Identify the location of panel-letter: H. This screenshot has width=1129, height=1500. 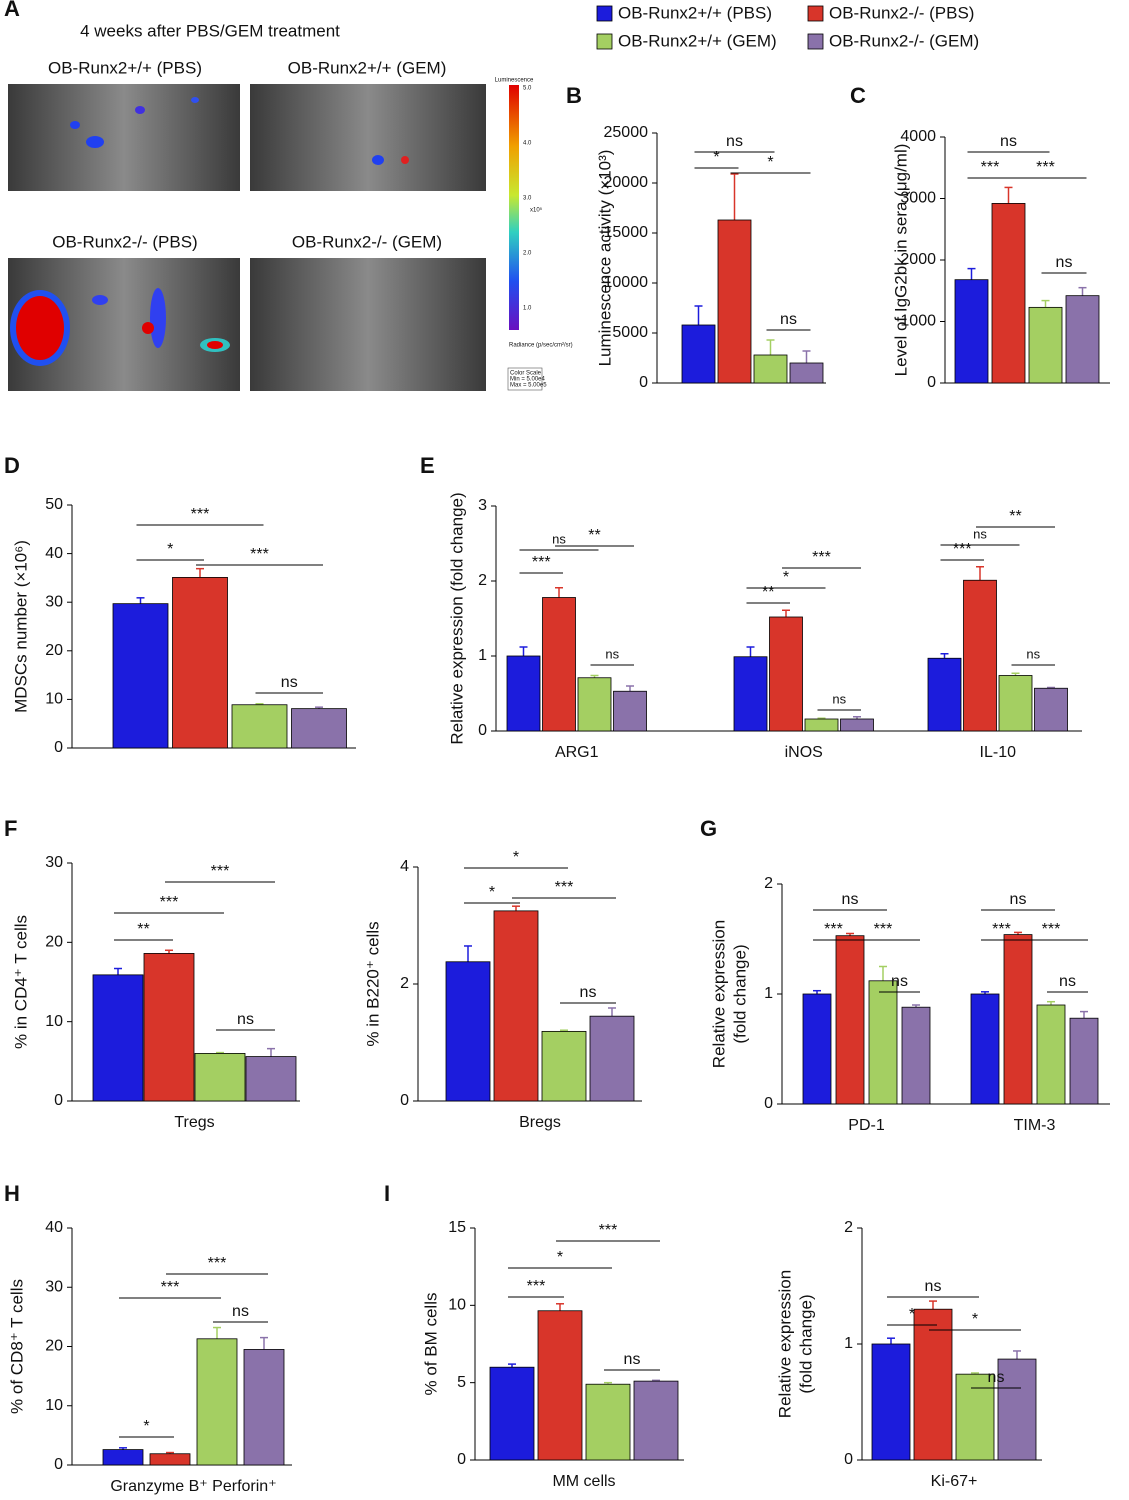
(12, 1193).